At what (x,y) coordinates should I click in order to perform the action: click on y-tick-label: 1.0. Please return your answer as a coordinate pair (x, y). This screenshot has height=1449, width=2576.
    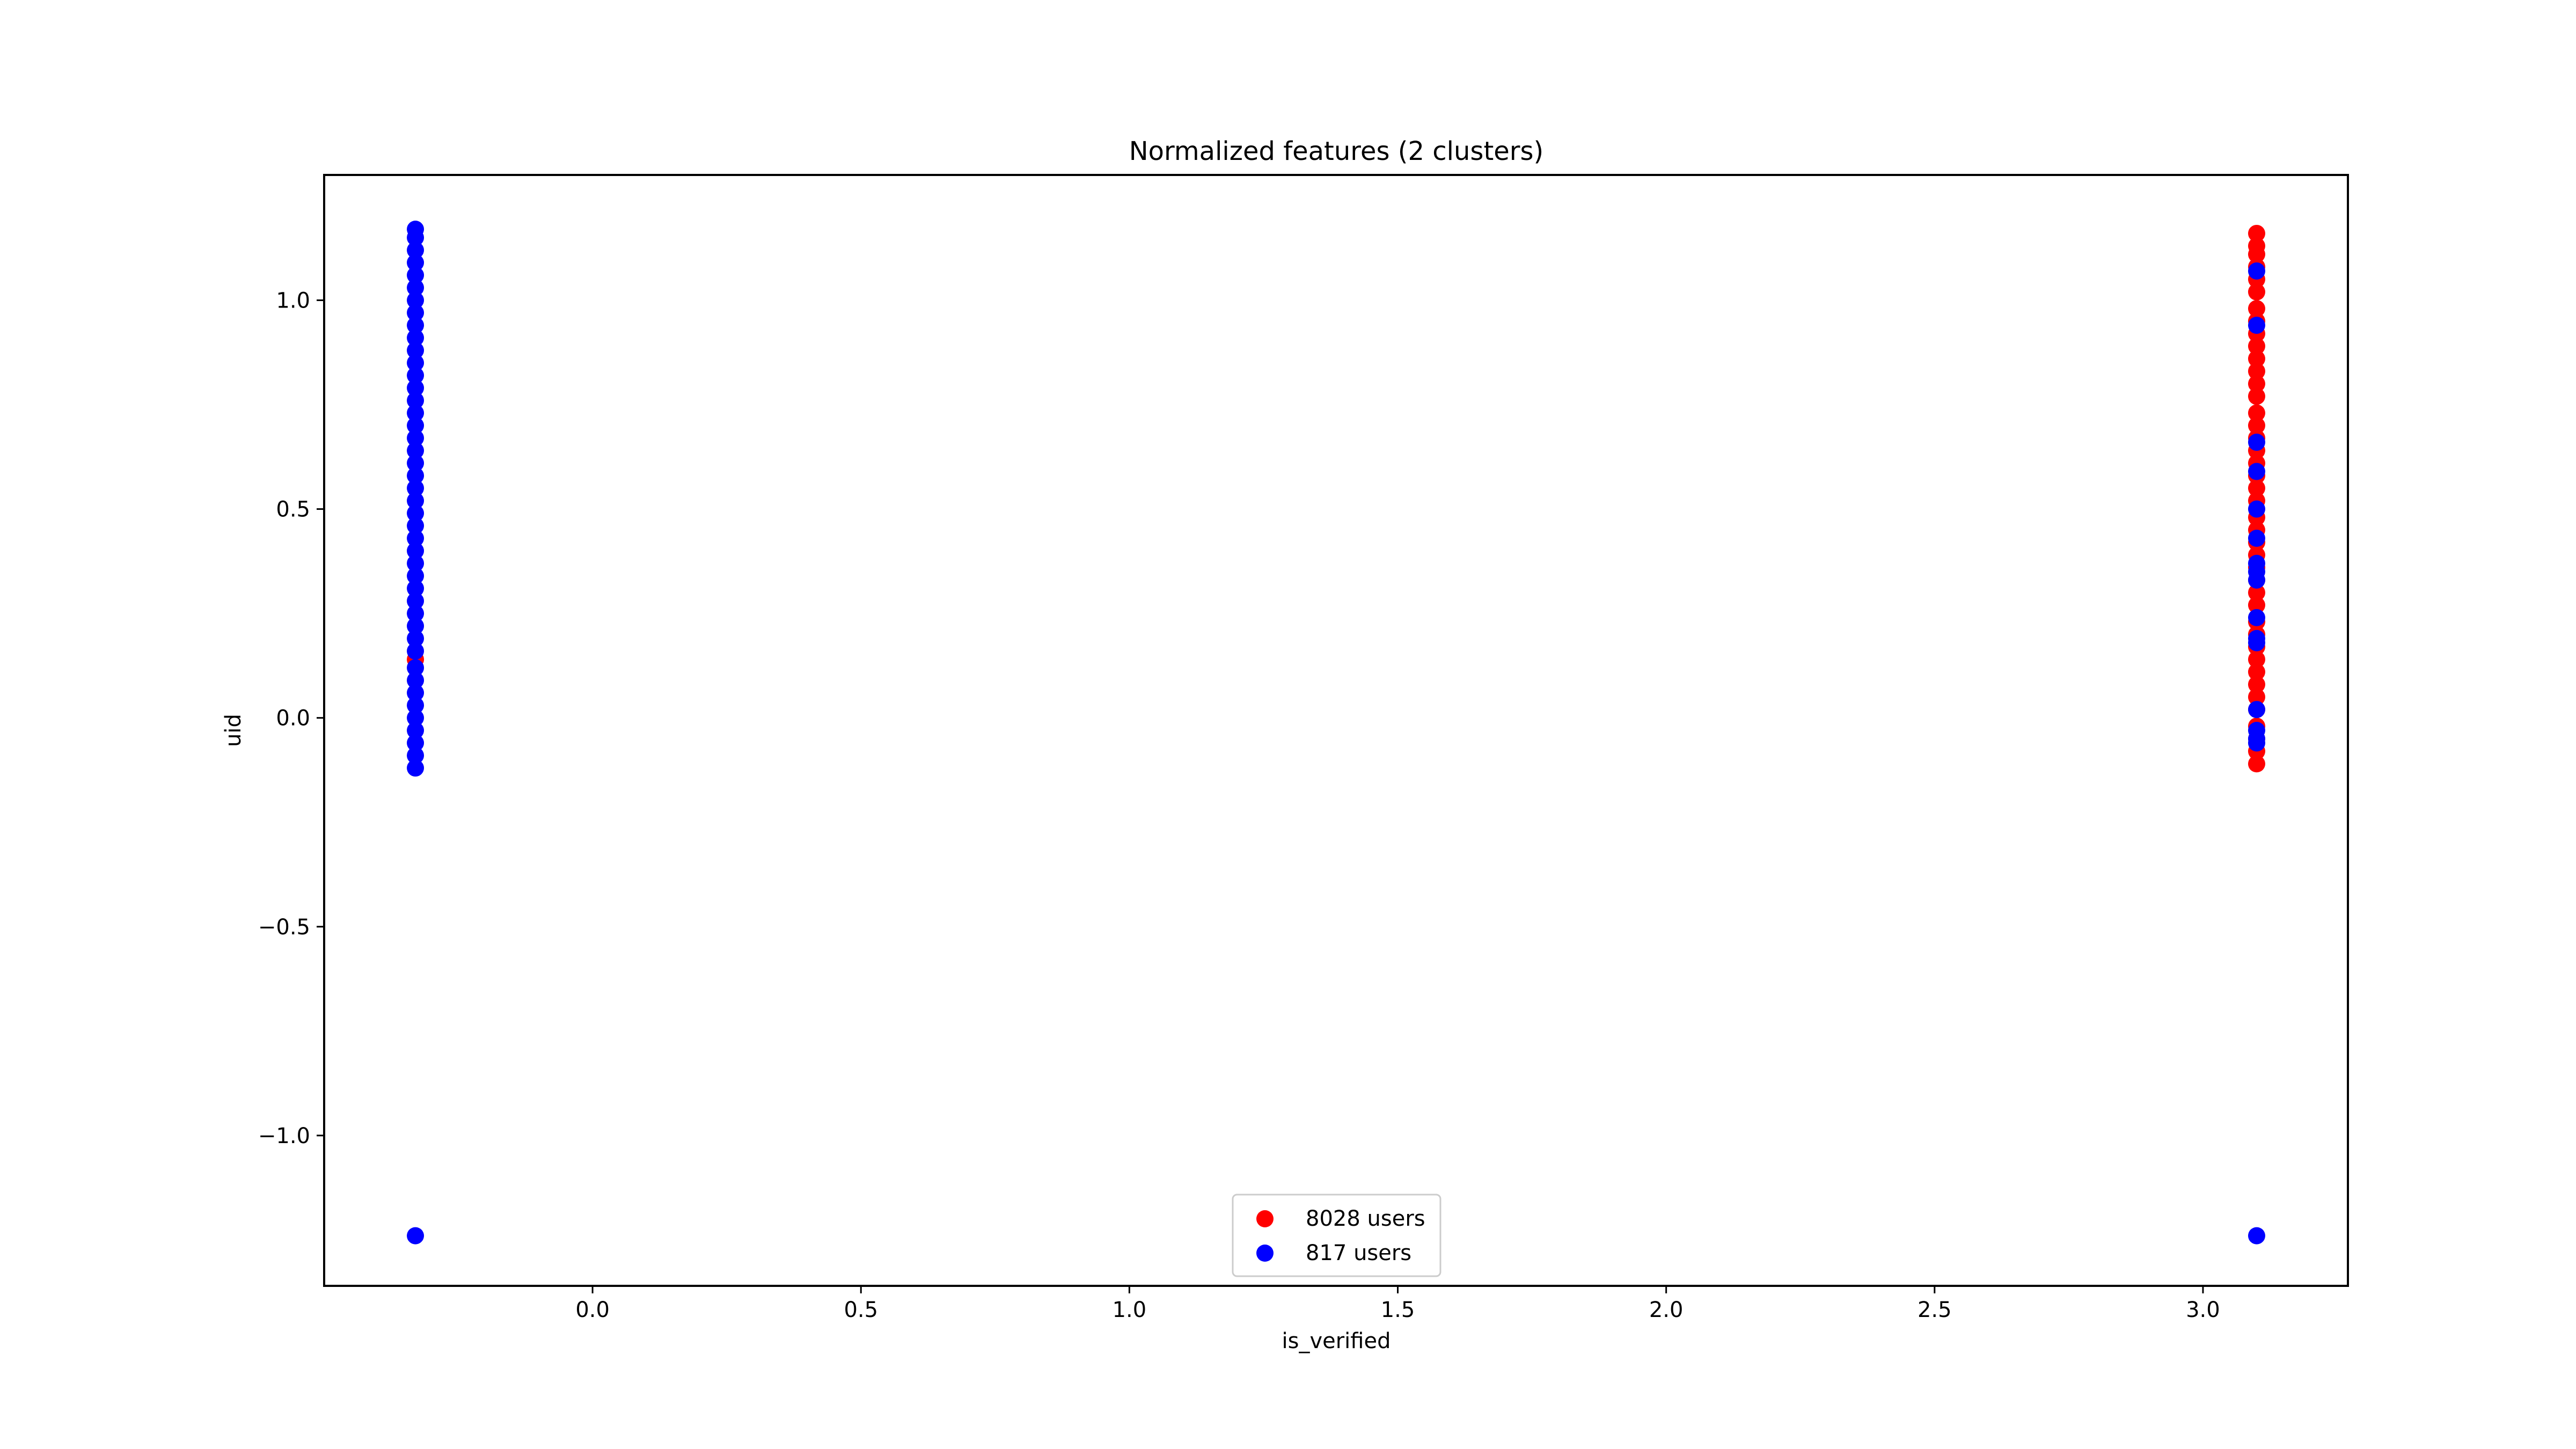
    Looking at the image, I should click on (293, 300).